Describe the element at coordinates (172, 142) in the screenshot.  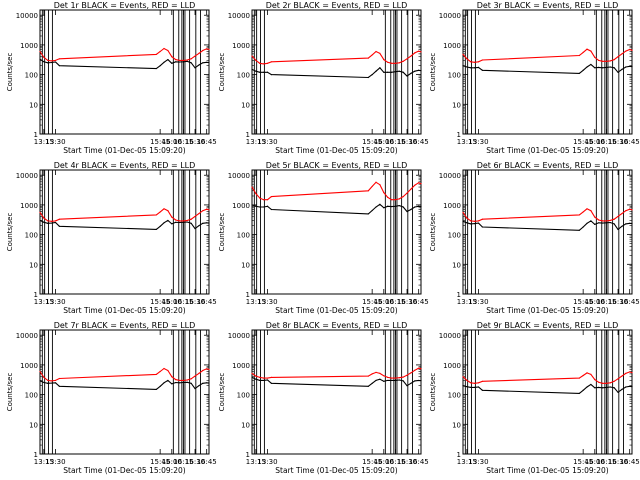
I see `x-tick-label: 16:00` at that location.